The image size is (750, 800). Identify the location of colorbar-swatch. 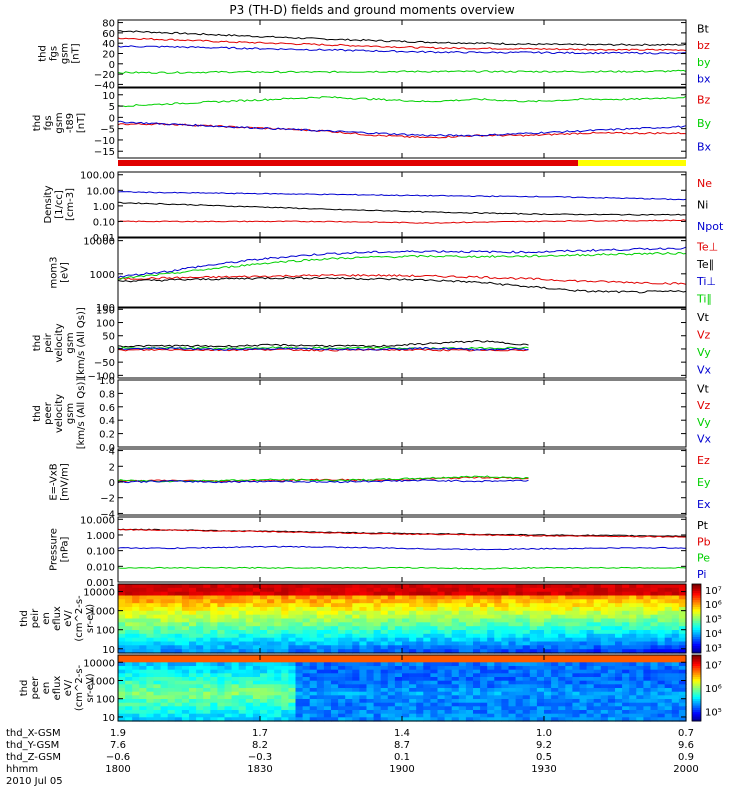
(696, 691).